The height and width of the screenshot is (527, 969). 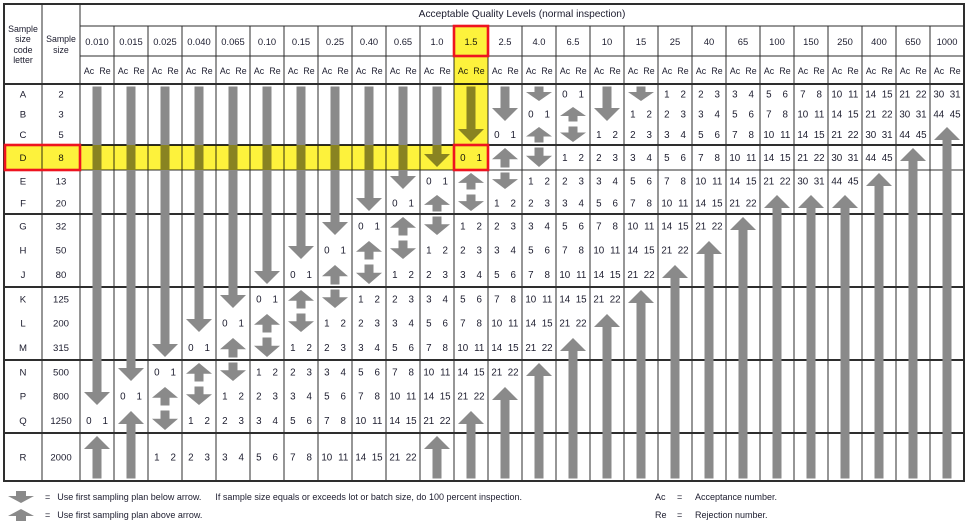 What do you see at coordinates (22, 421) in the screenshot?
I see `code-letter-Q: Q` at bounding box center [22, 421].